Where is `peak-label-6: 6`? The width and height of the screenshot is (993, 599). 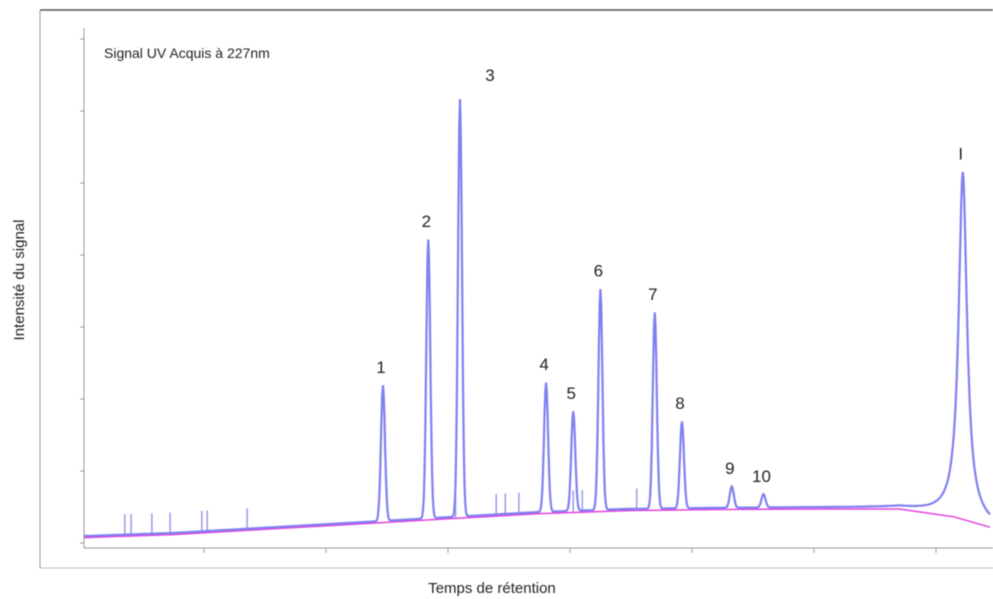 peak-label-6: 6 is located at coordinates (598, 271).